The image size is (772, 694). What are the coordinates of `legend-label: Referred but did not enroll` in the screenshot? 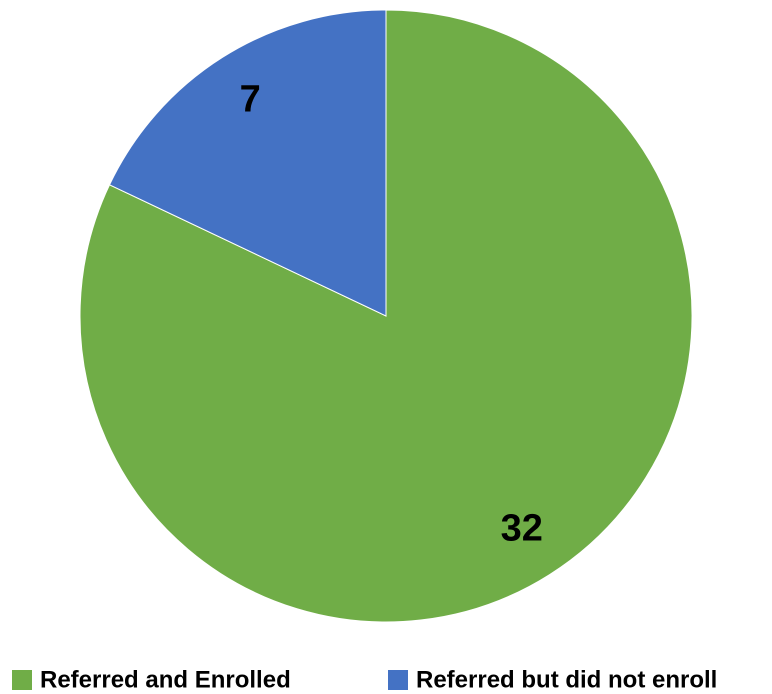 It's located at (566, 679).